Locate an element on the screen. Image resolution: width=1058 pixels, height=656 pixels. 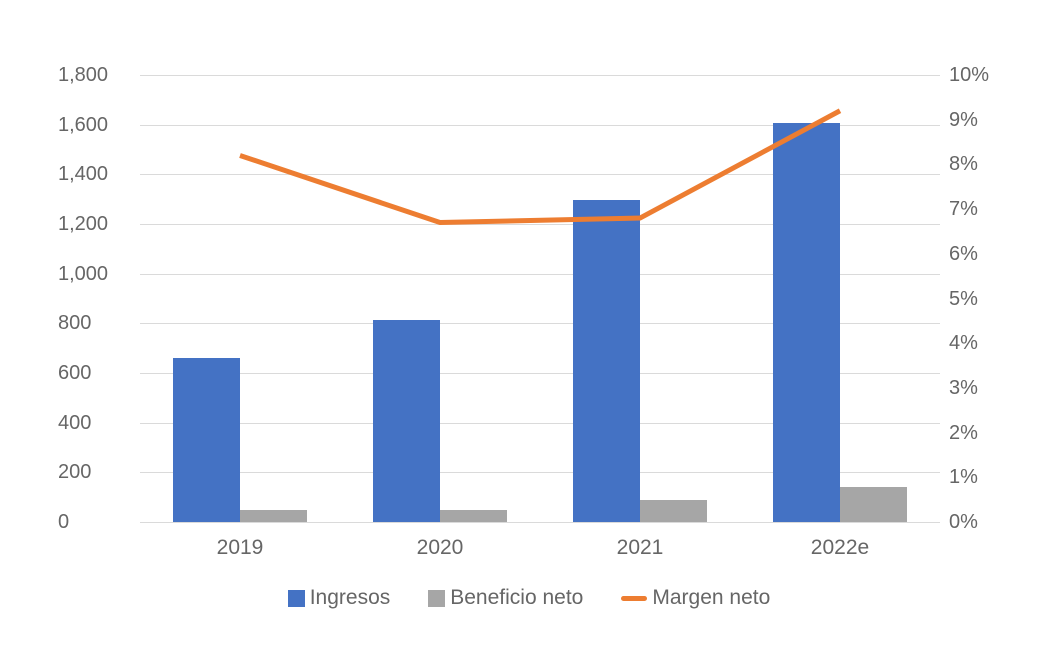
left-axis-tick-label: 1,800 is located at coordinates (83, 75).